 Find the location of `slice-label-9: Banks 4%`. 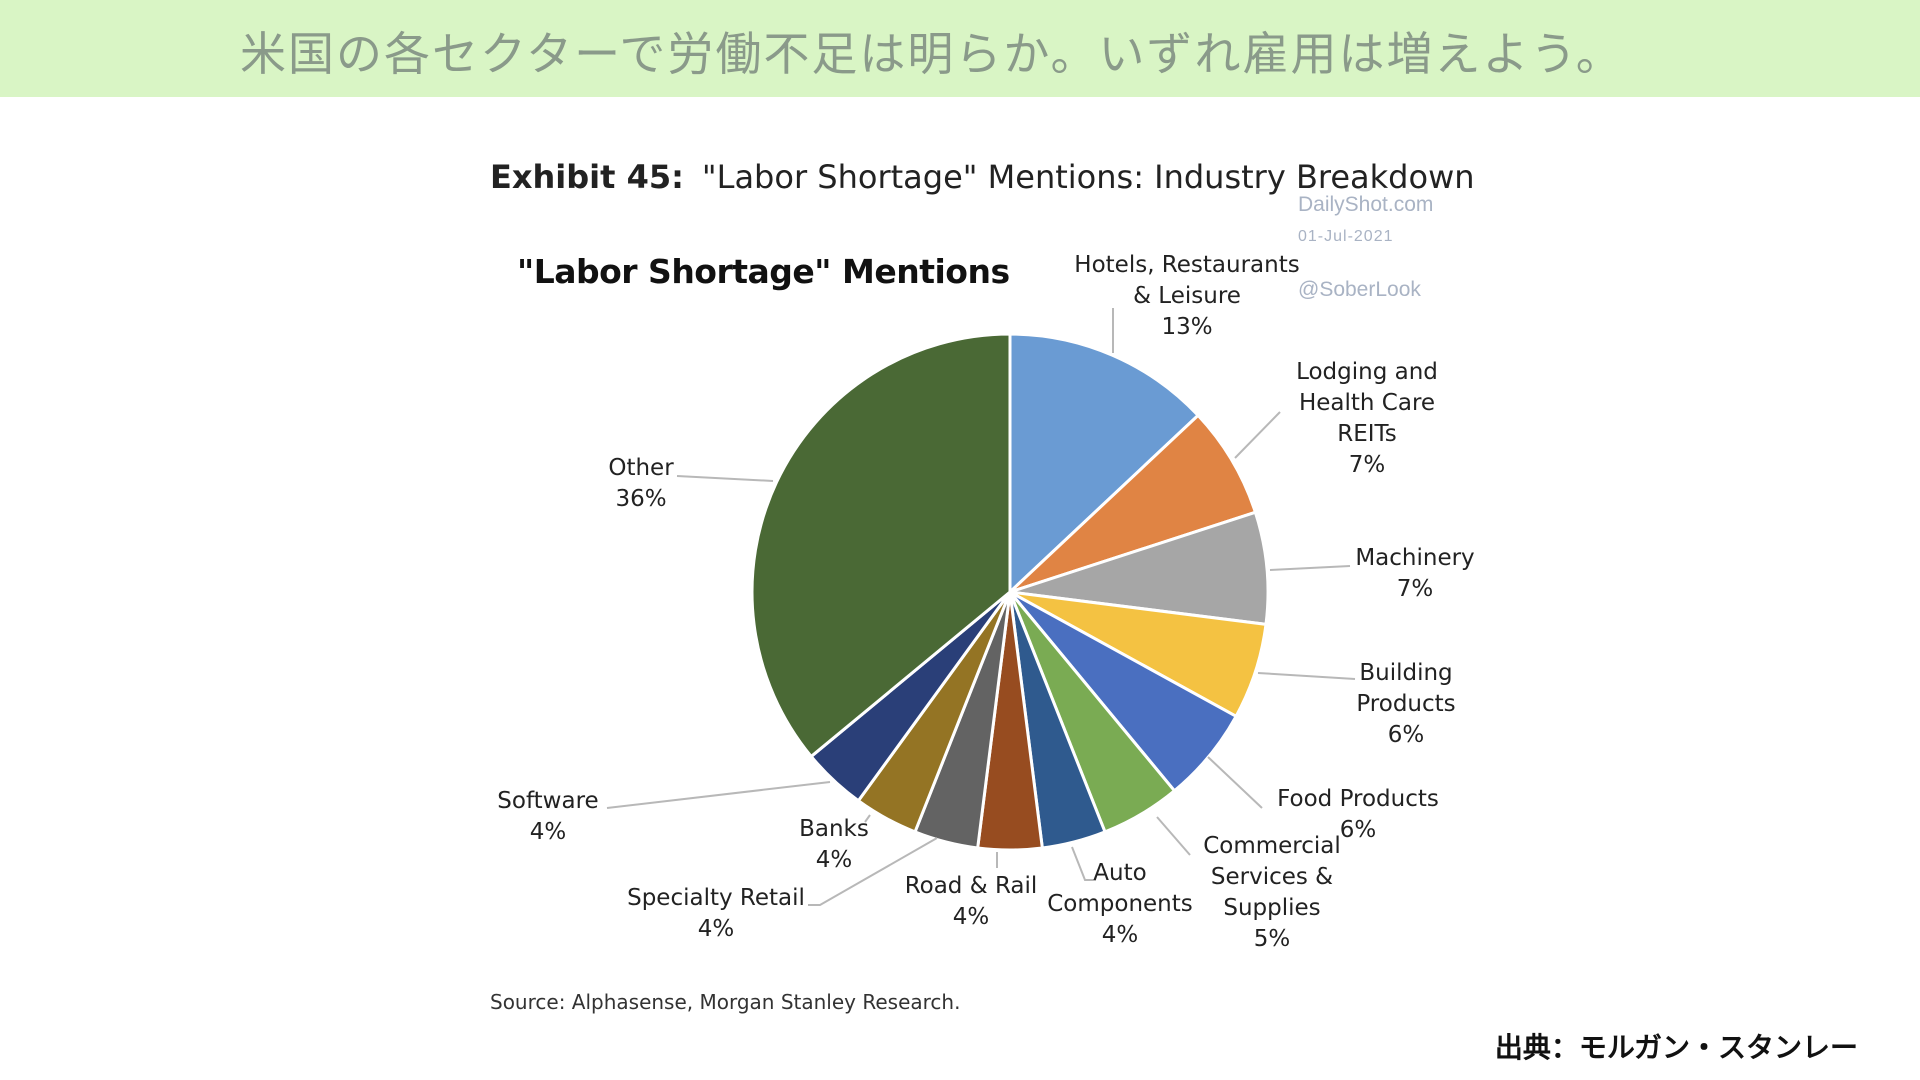

slice-label-9: Banks 4% is located at coordinates (834, 844).